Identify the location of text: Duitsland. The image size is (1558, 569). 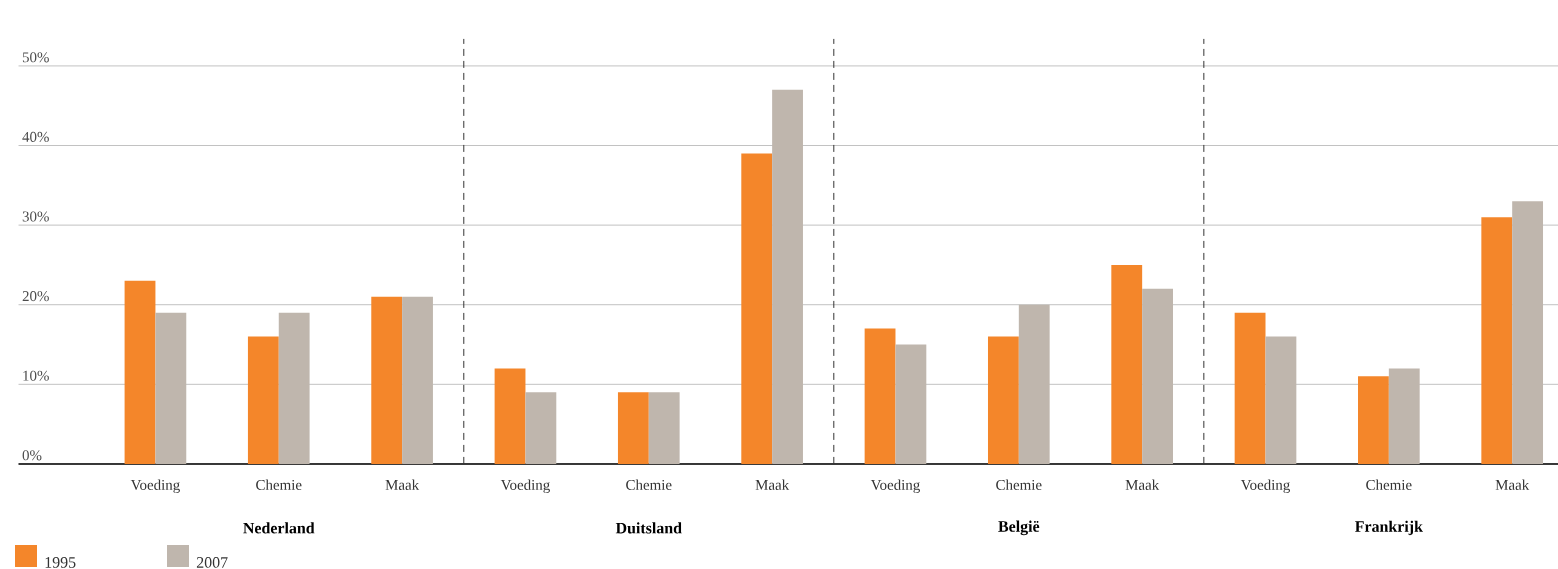
(648, 528).